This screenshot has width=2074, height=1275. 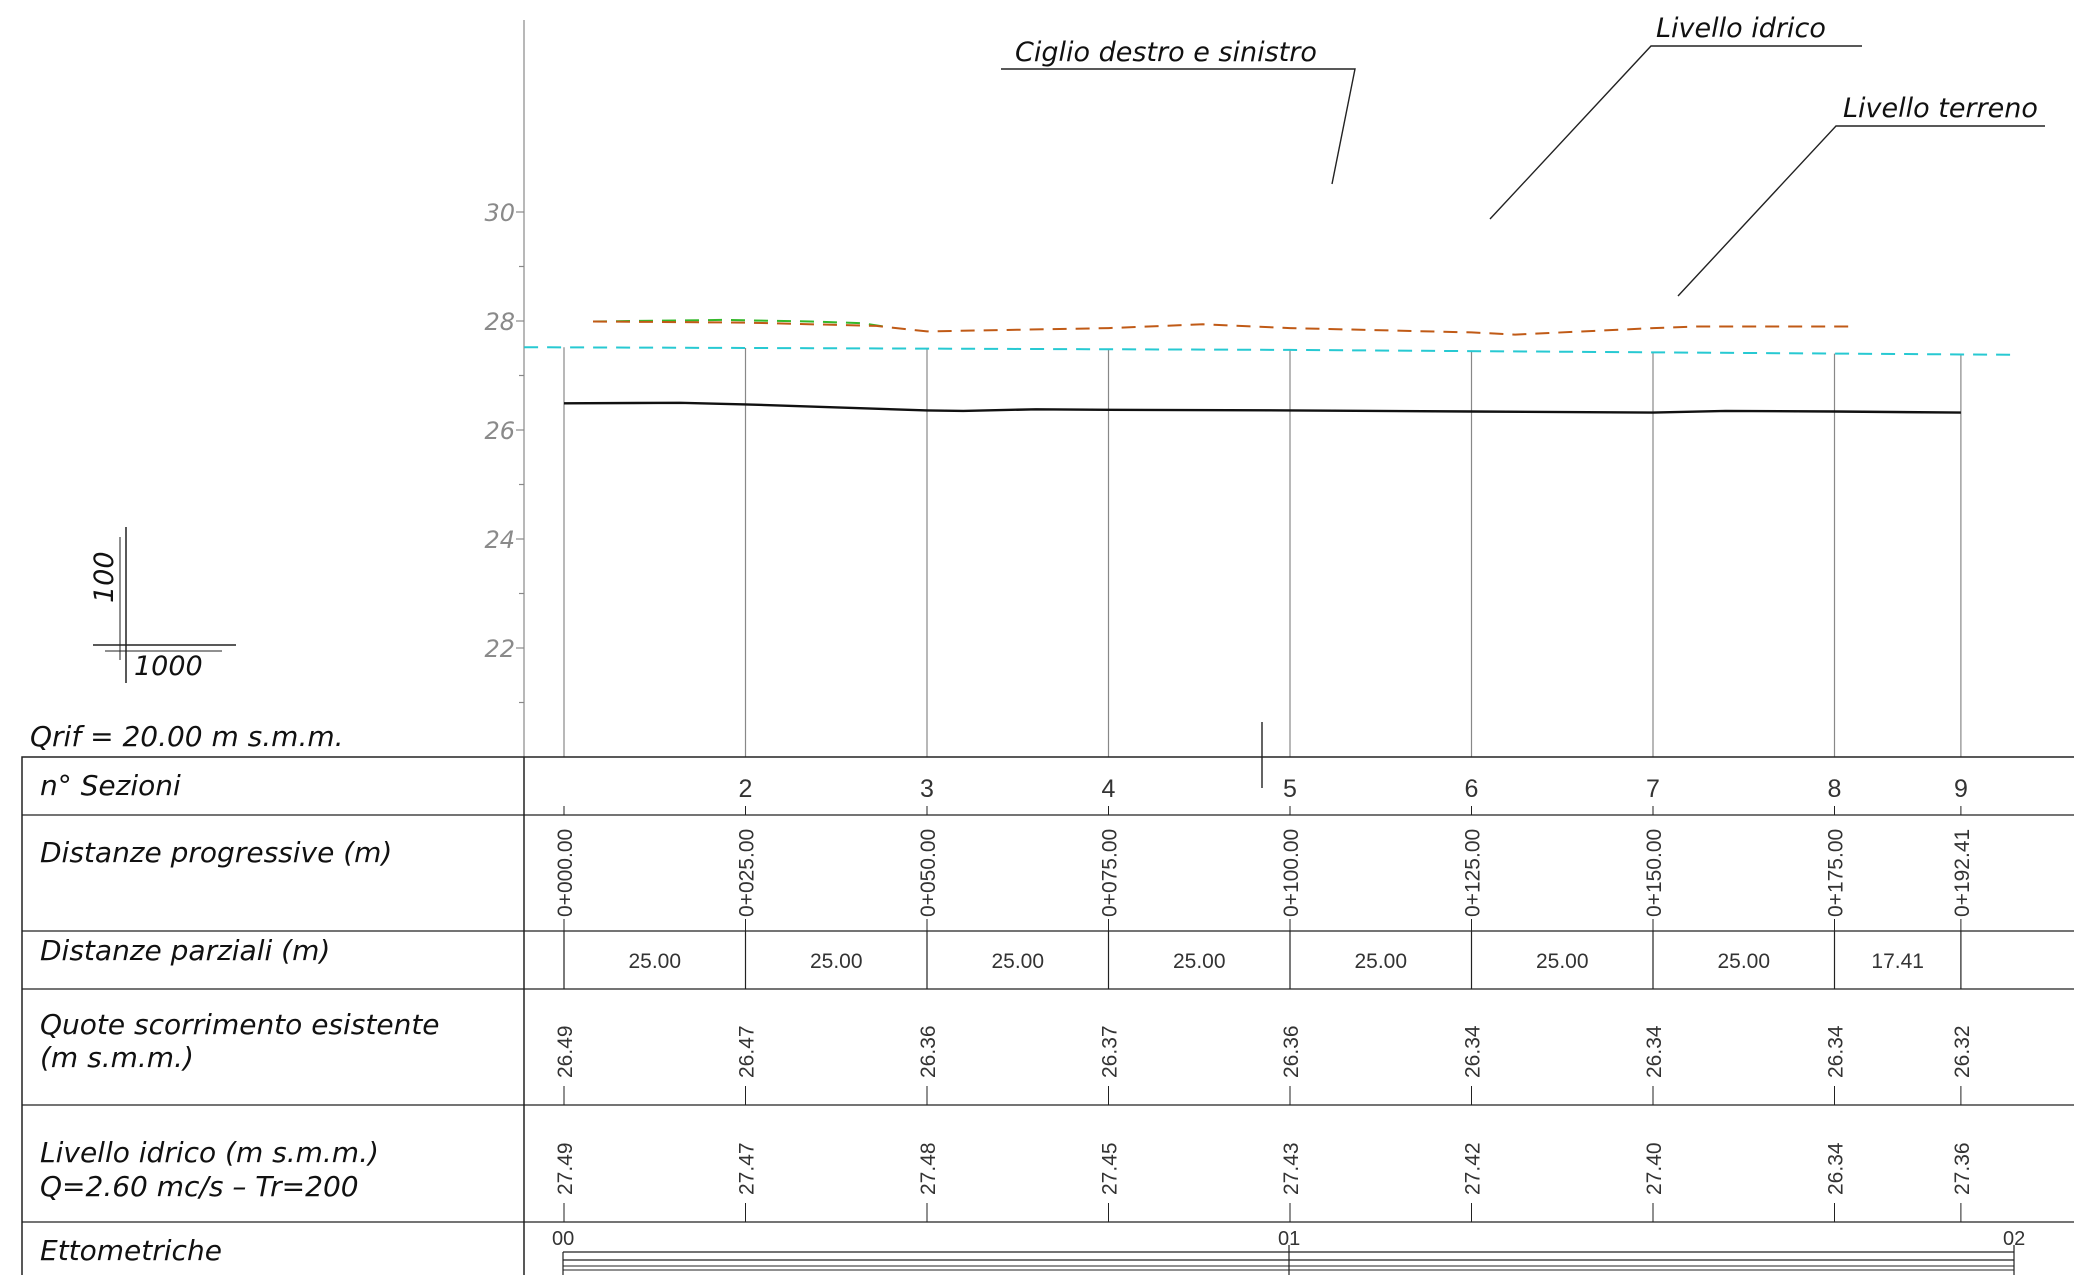 I want to click on ground-elevation: 26.32, so click(x=1962, y=1051).